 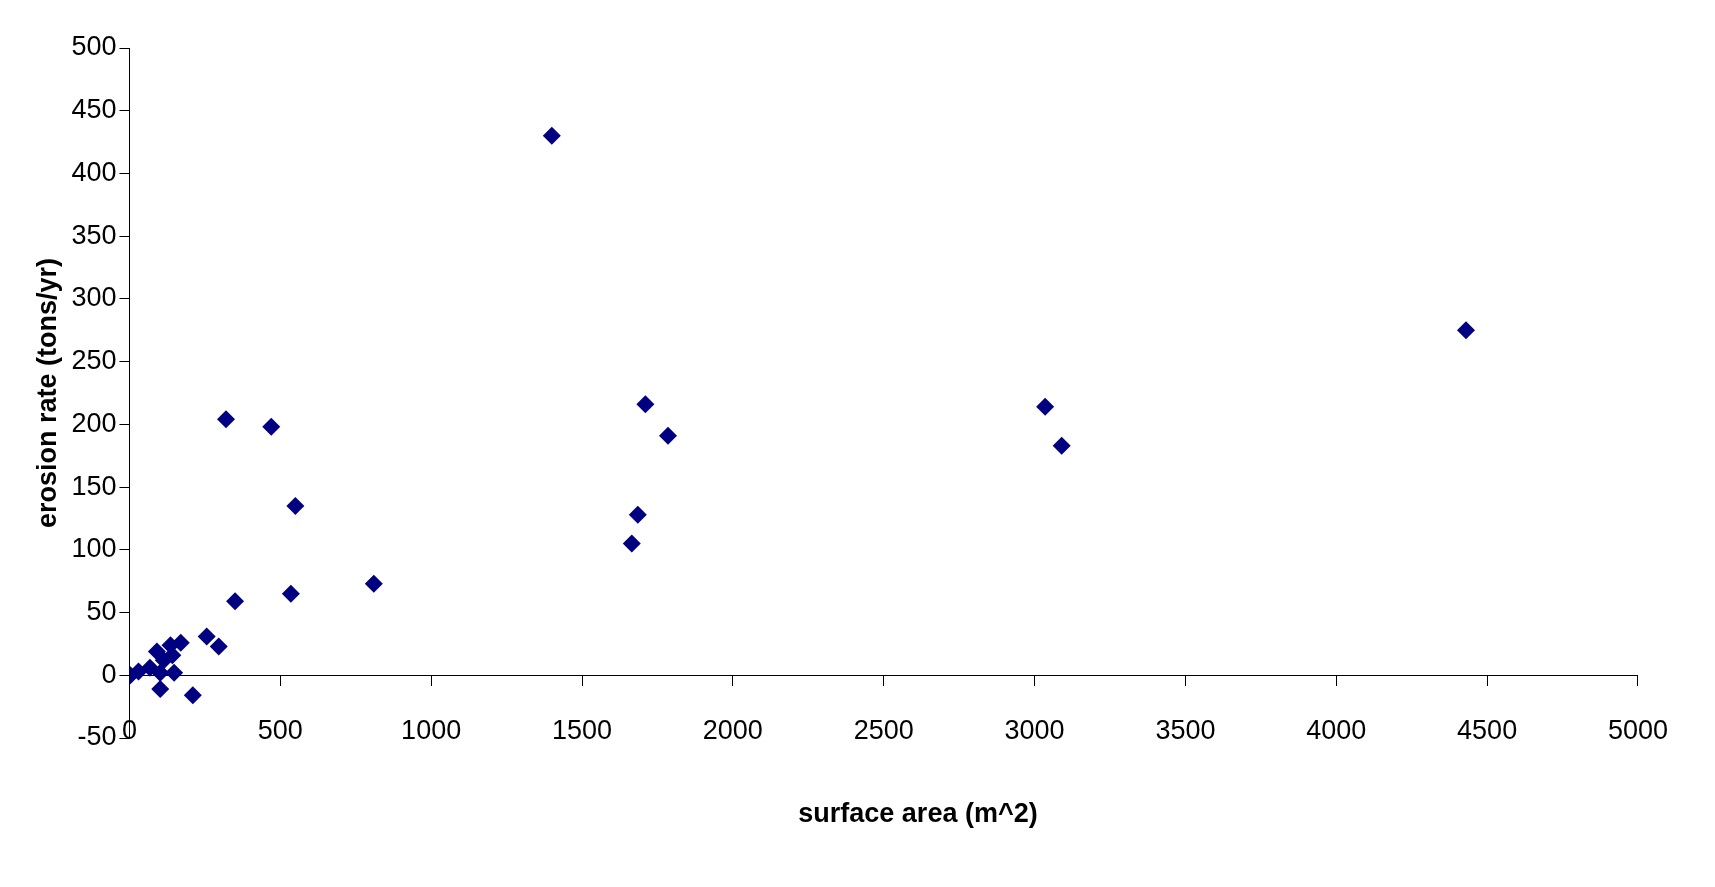 I want to click on y-axis-title: erosion rate (tons/yr), so click(x=46, y=393).